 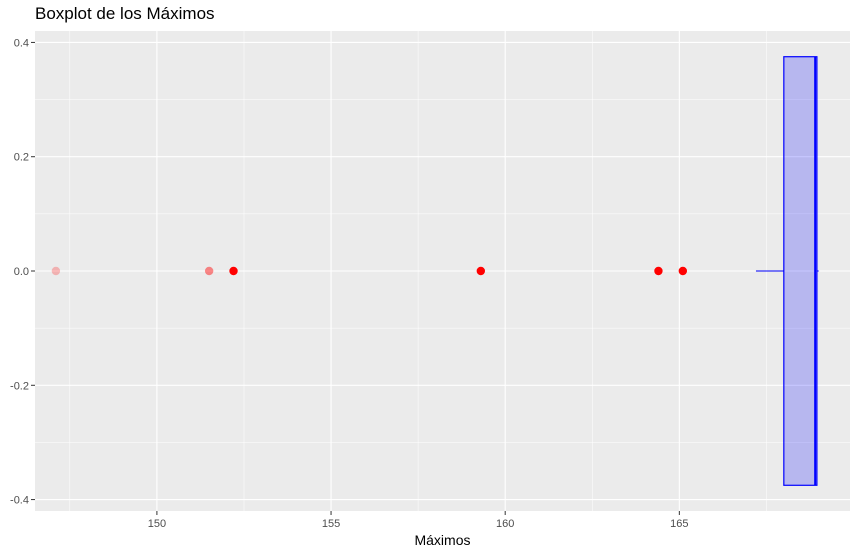 I want to click on x-tick-label: 160, so click(x=505, y=524).